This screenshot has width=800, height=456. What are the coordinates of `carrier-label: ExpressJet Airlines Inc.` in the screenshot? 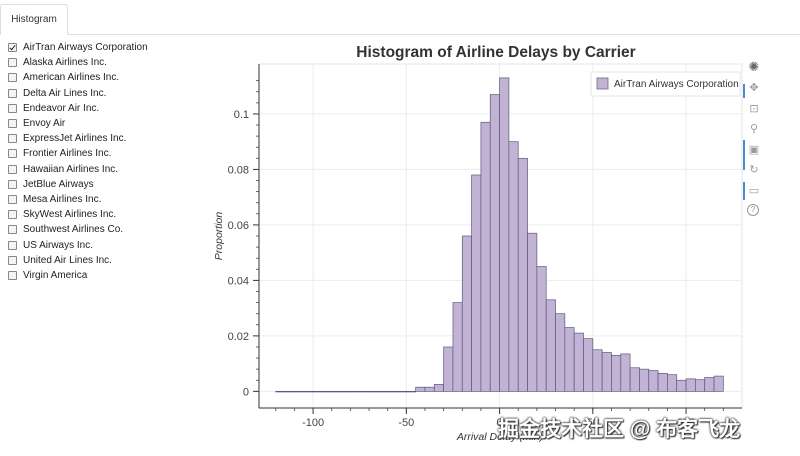 It's located at (75, 139).